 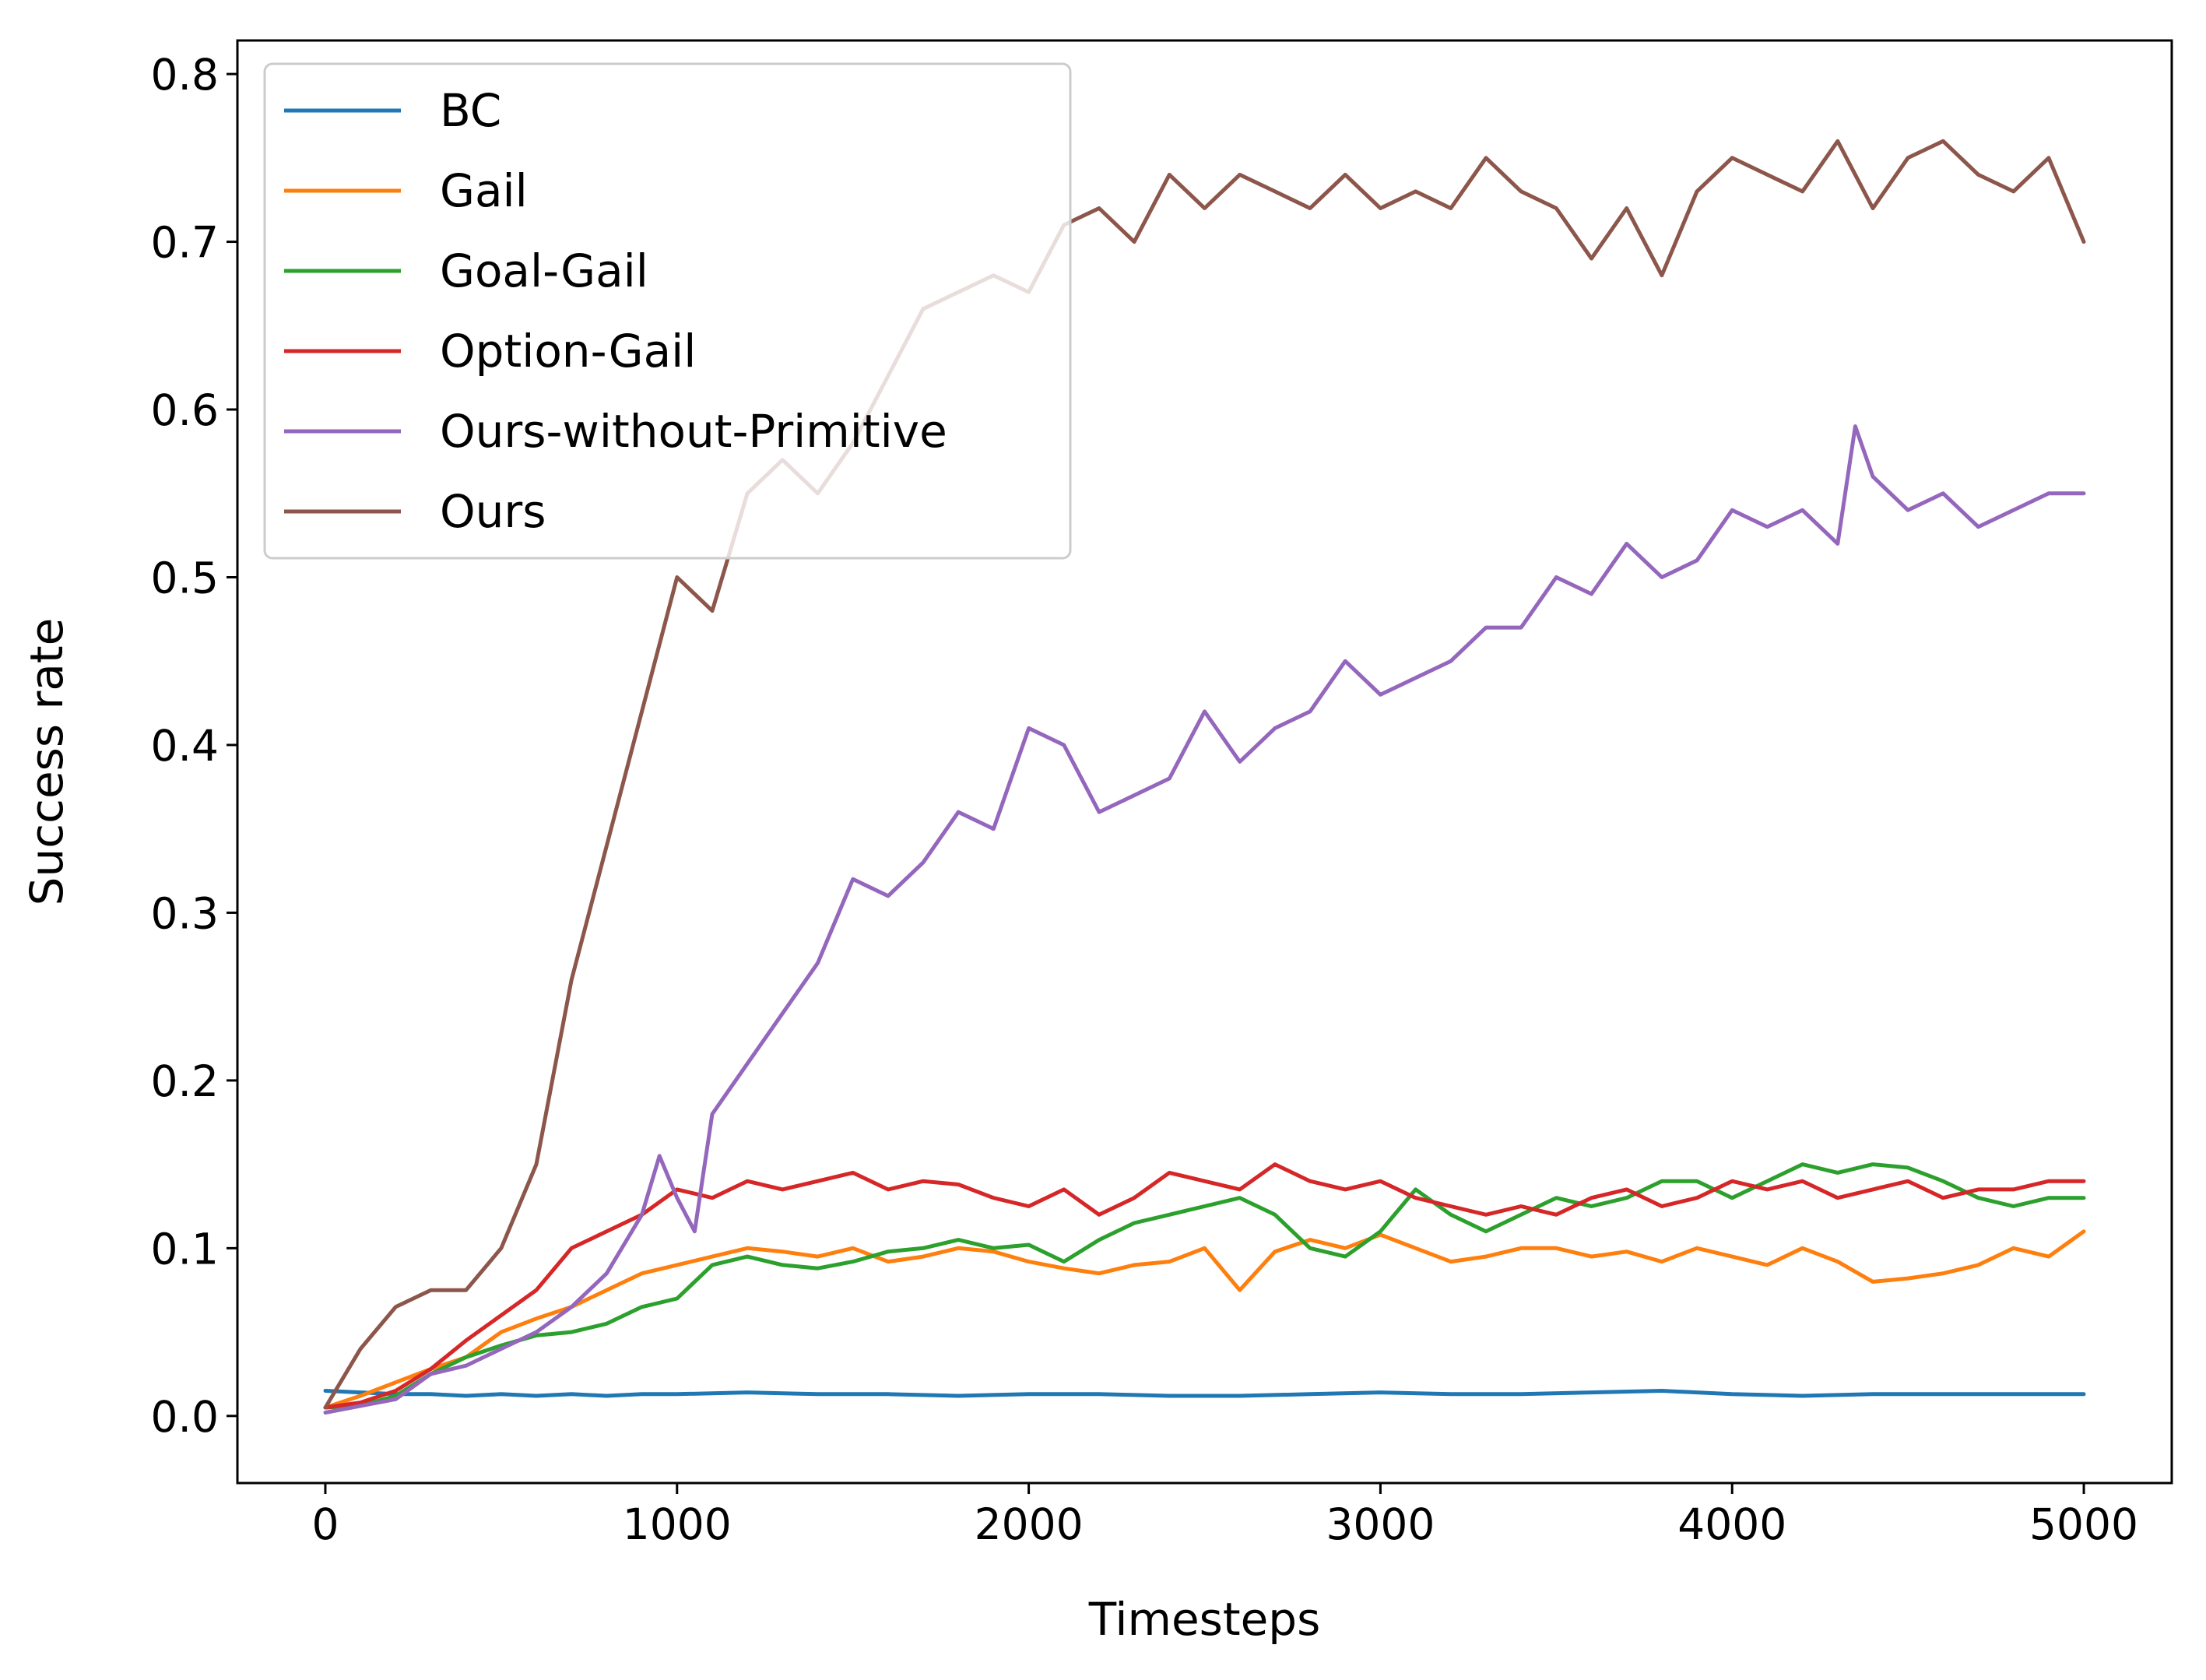 What do you see at coordinates (185, 913) in the screenshot?
I see `y-tick-label: 0.3` at bounding box center [185, 913].